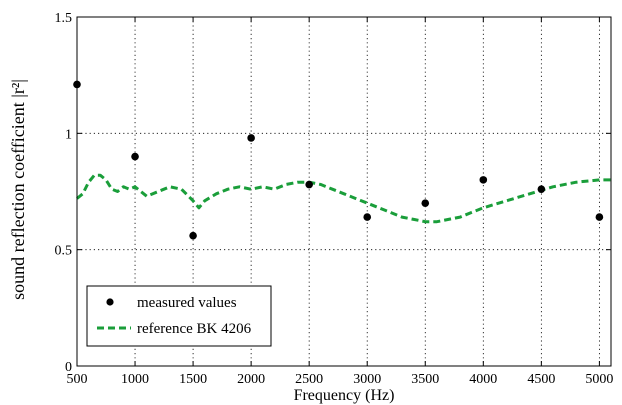 The width and height of the screenshot is (622, 405). Describe the element at coordinates (541, 379) in the screenshot. I see `x-tick-label: 4500` at that location.